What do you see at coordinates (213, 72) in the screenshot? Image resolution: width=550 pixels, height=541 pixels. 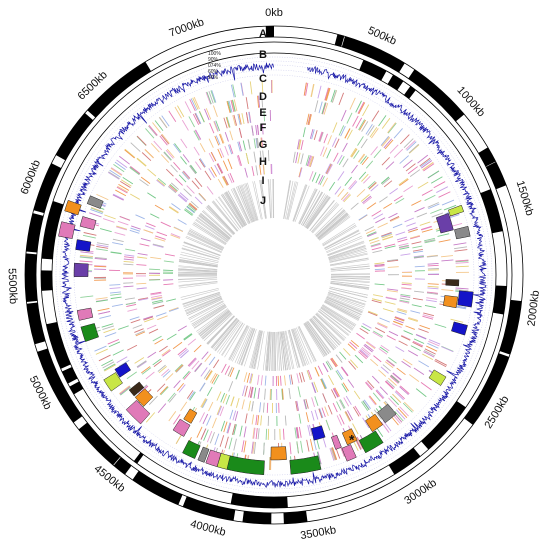 I see `gc-percent-label: 60%` at bounding box center [213, 72].